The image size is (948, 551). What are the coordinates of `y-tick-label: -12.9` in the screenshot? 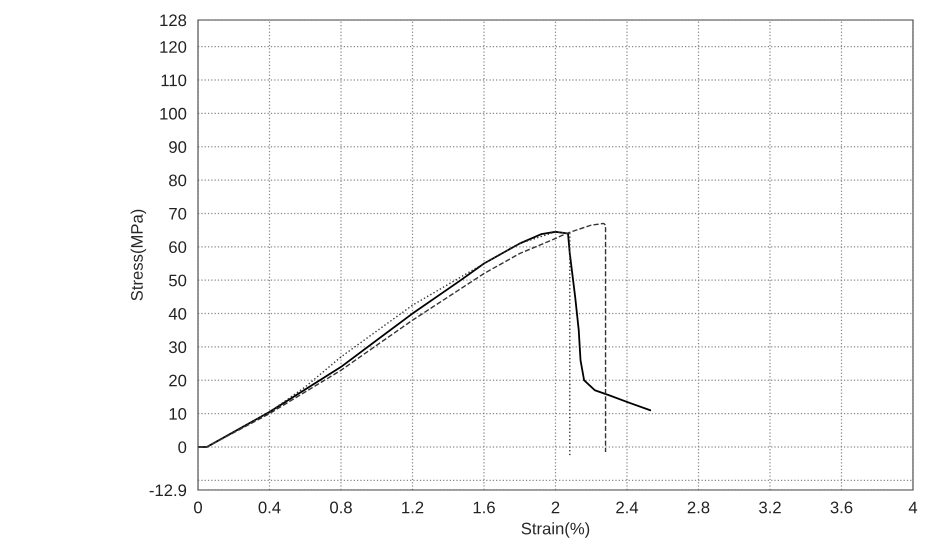 It's located at (168, 490).